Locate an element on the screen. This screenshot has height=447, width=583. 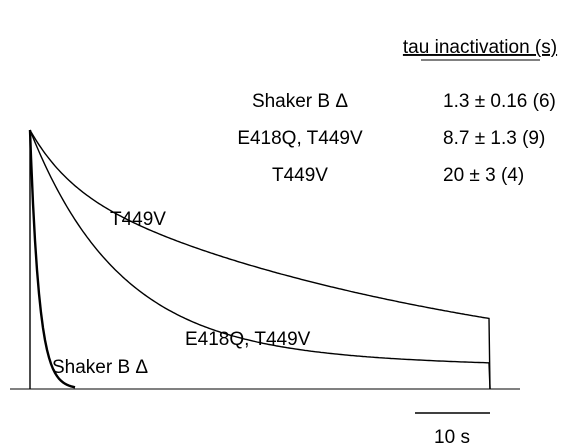
table-header: tau inactivation (s) is located at coordinates (480, 47).